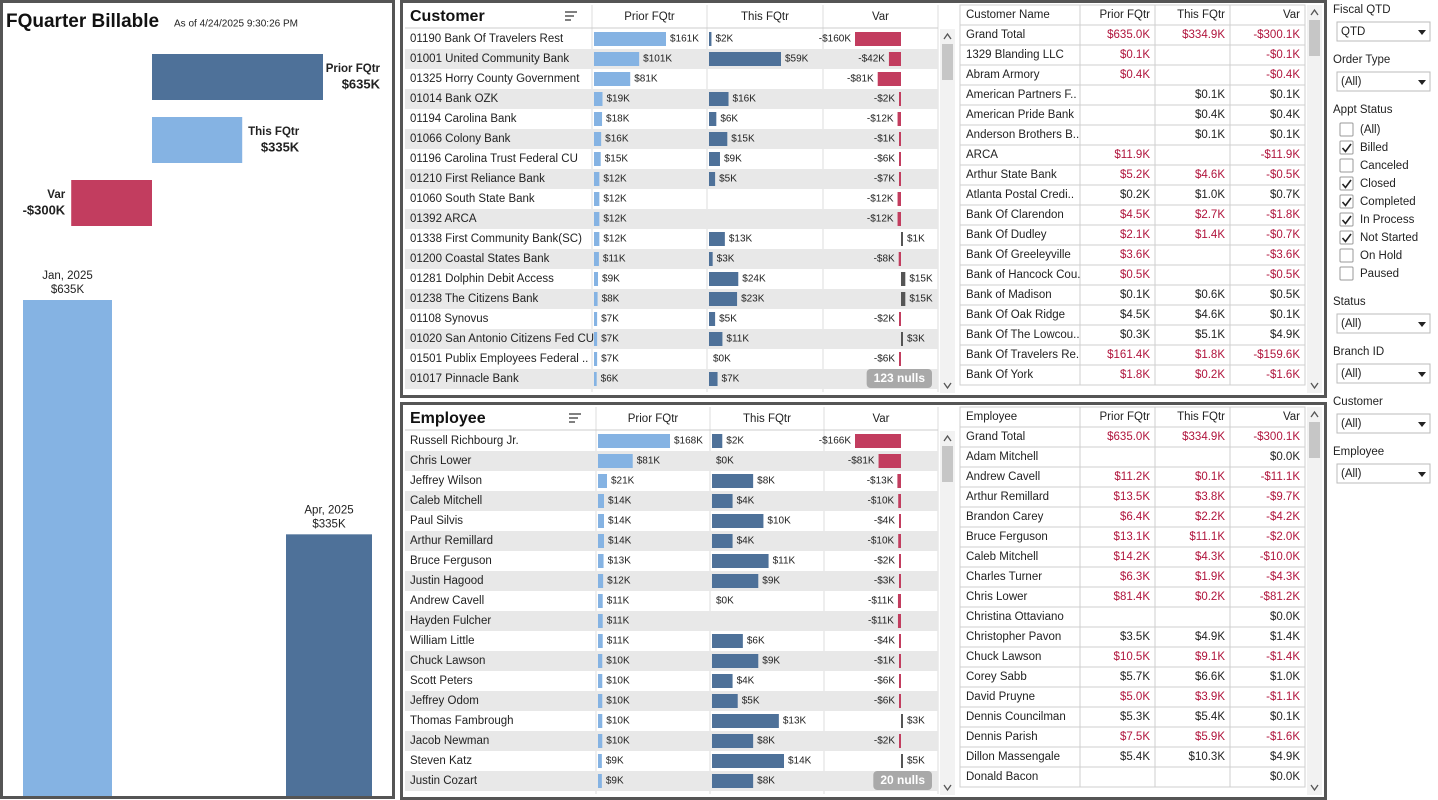 The height and width of the screenshot is (800, 1438). I want to click on checkbox-label: (All), so click(1370, 130).